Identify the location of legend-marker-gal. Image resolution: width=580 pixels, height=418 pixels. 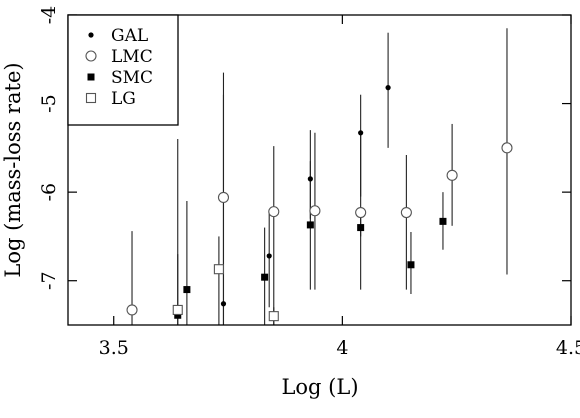
(91, 35).